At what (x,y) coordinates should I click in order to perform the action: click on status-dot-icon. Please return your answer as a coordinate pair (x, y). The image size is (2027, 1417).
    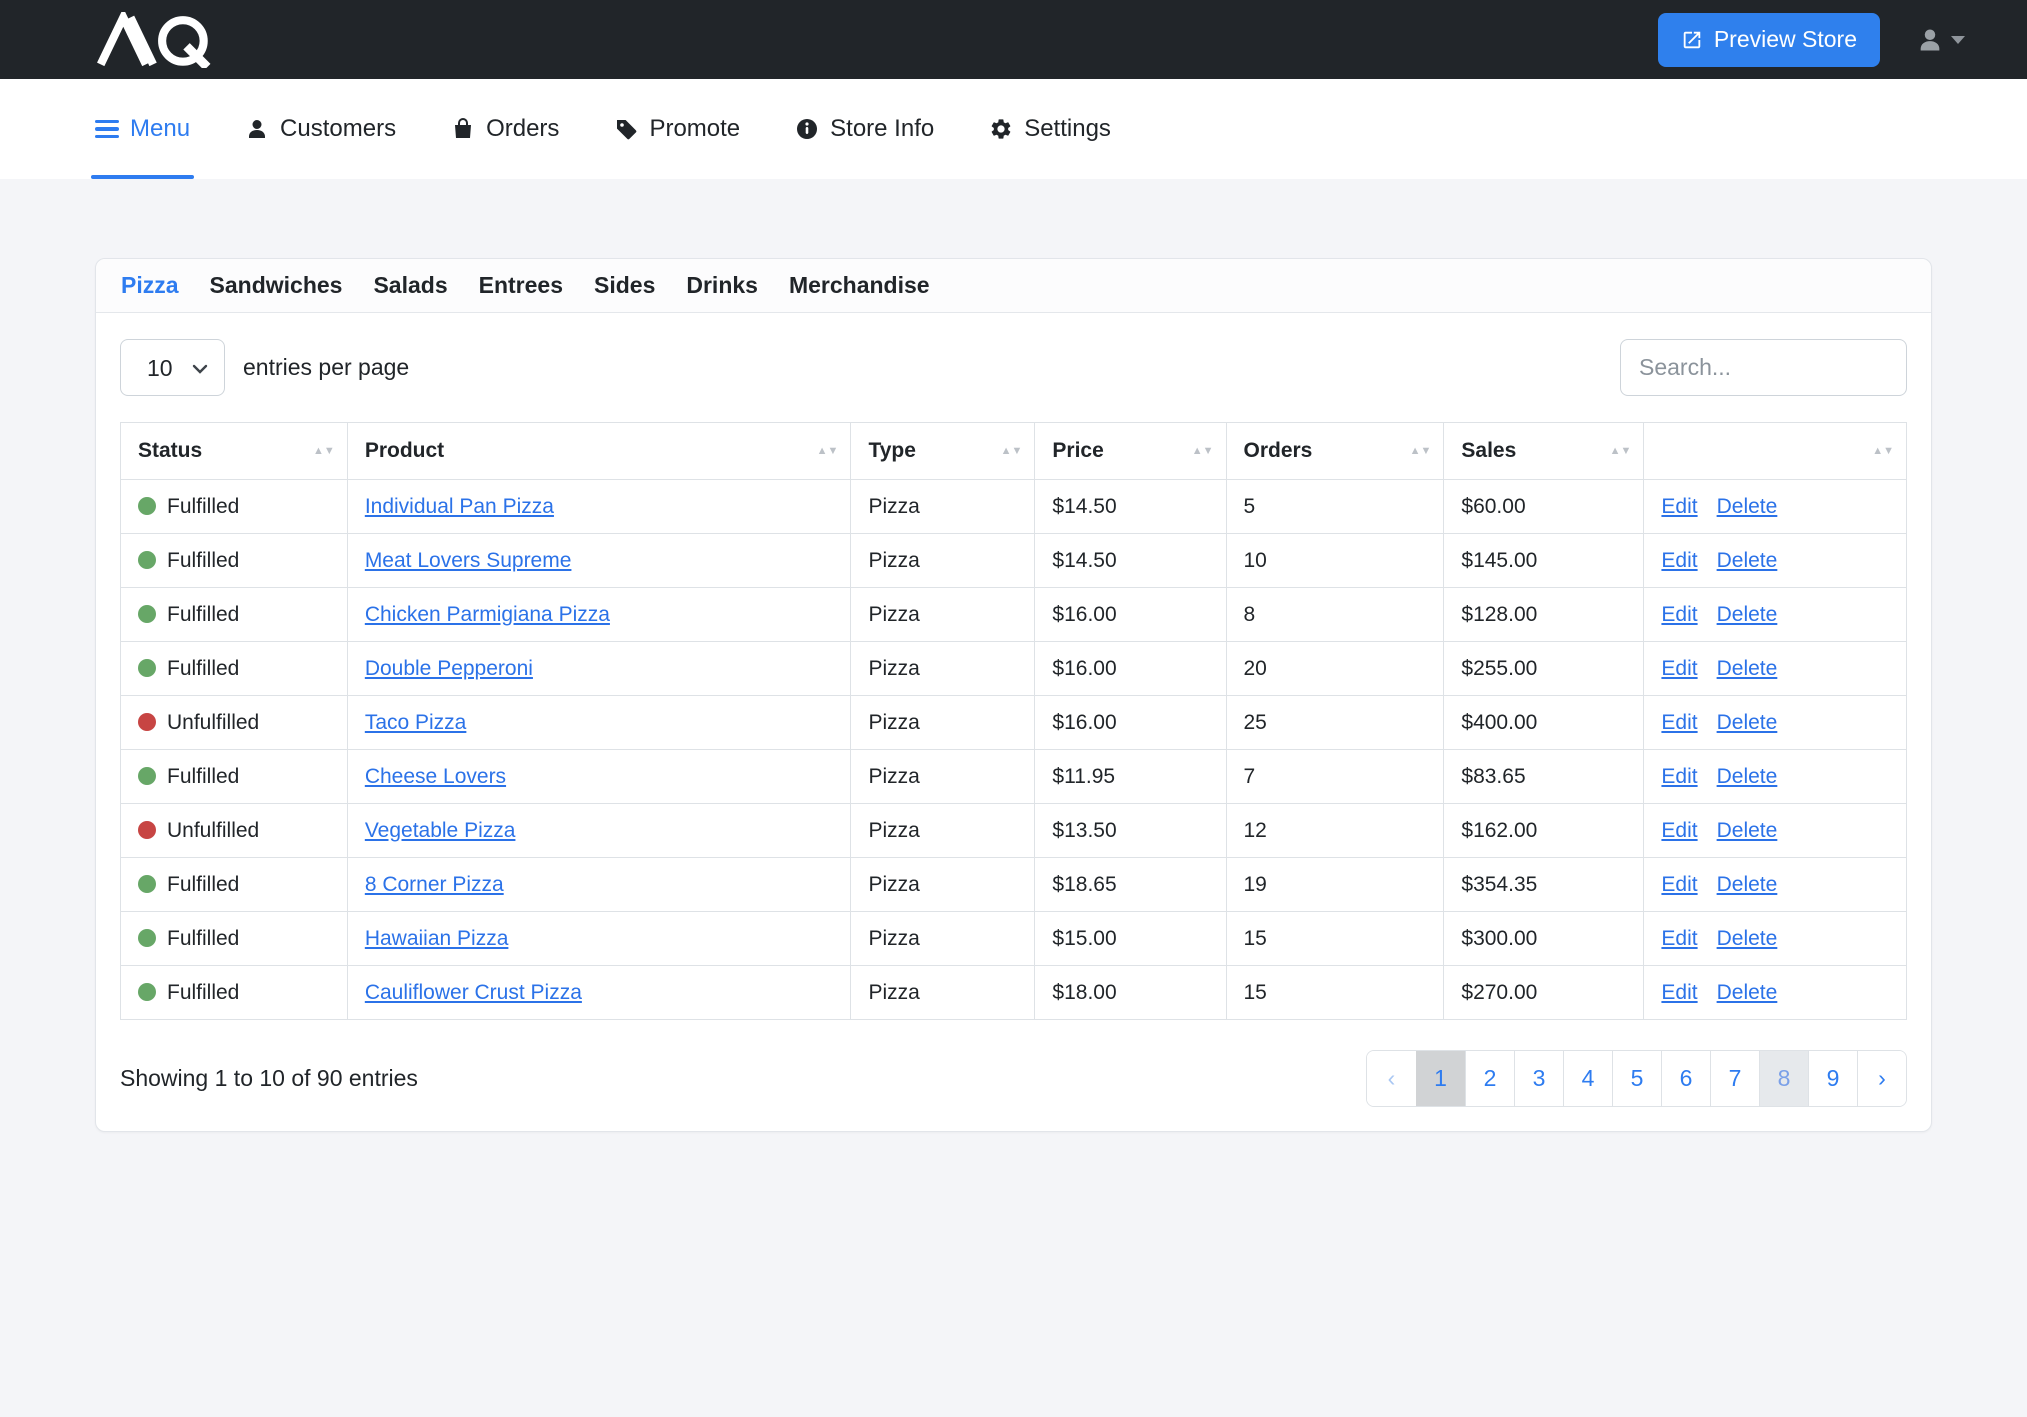
    Looking at the image, I should click on (147, 937).